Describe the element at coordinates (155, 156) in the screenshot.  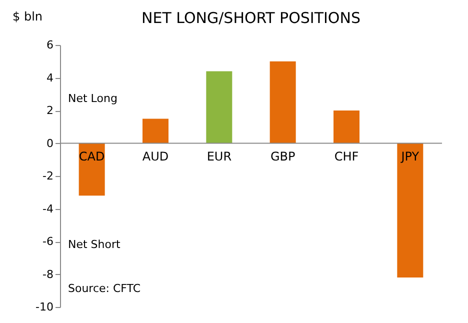
I see `x-tick-label: AUD` at that location.